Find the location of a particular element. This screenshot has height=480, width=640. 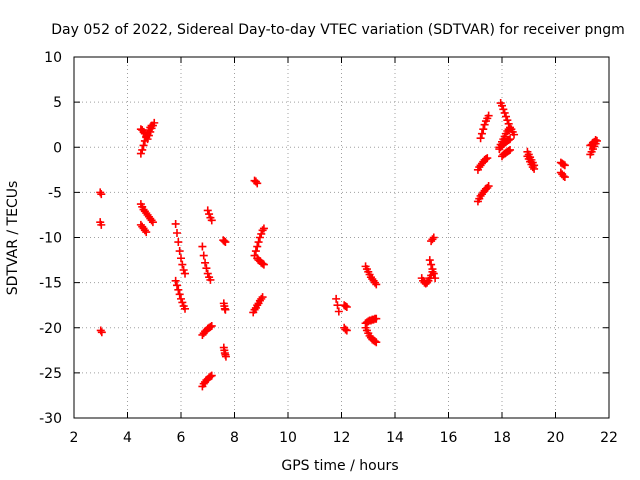

series-arc17 is located at coordinates (256, 182).